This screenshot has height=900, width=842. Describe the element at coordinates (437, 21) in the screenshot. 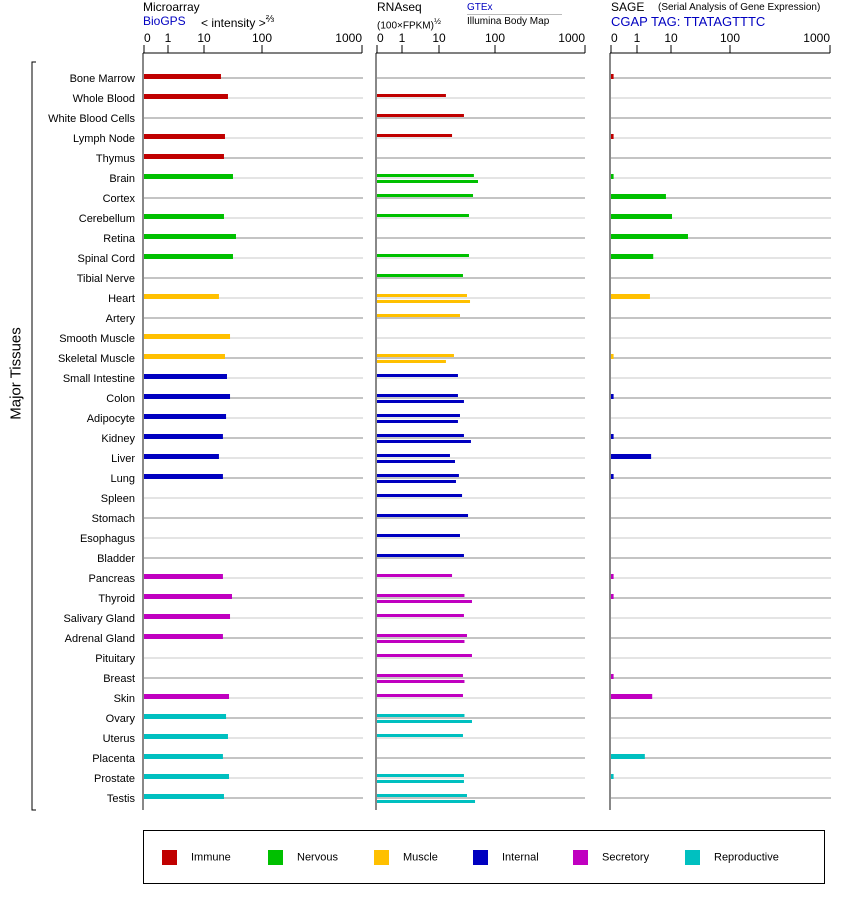

I see `unit-exponent: ½` at that location.